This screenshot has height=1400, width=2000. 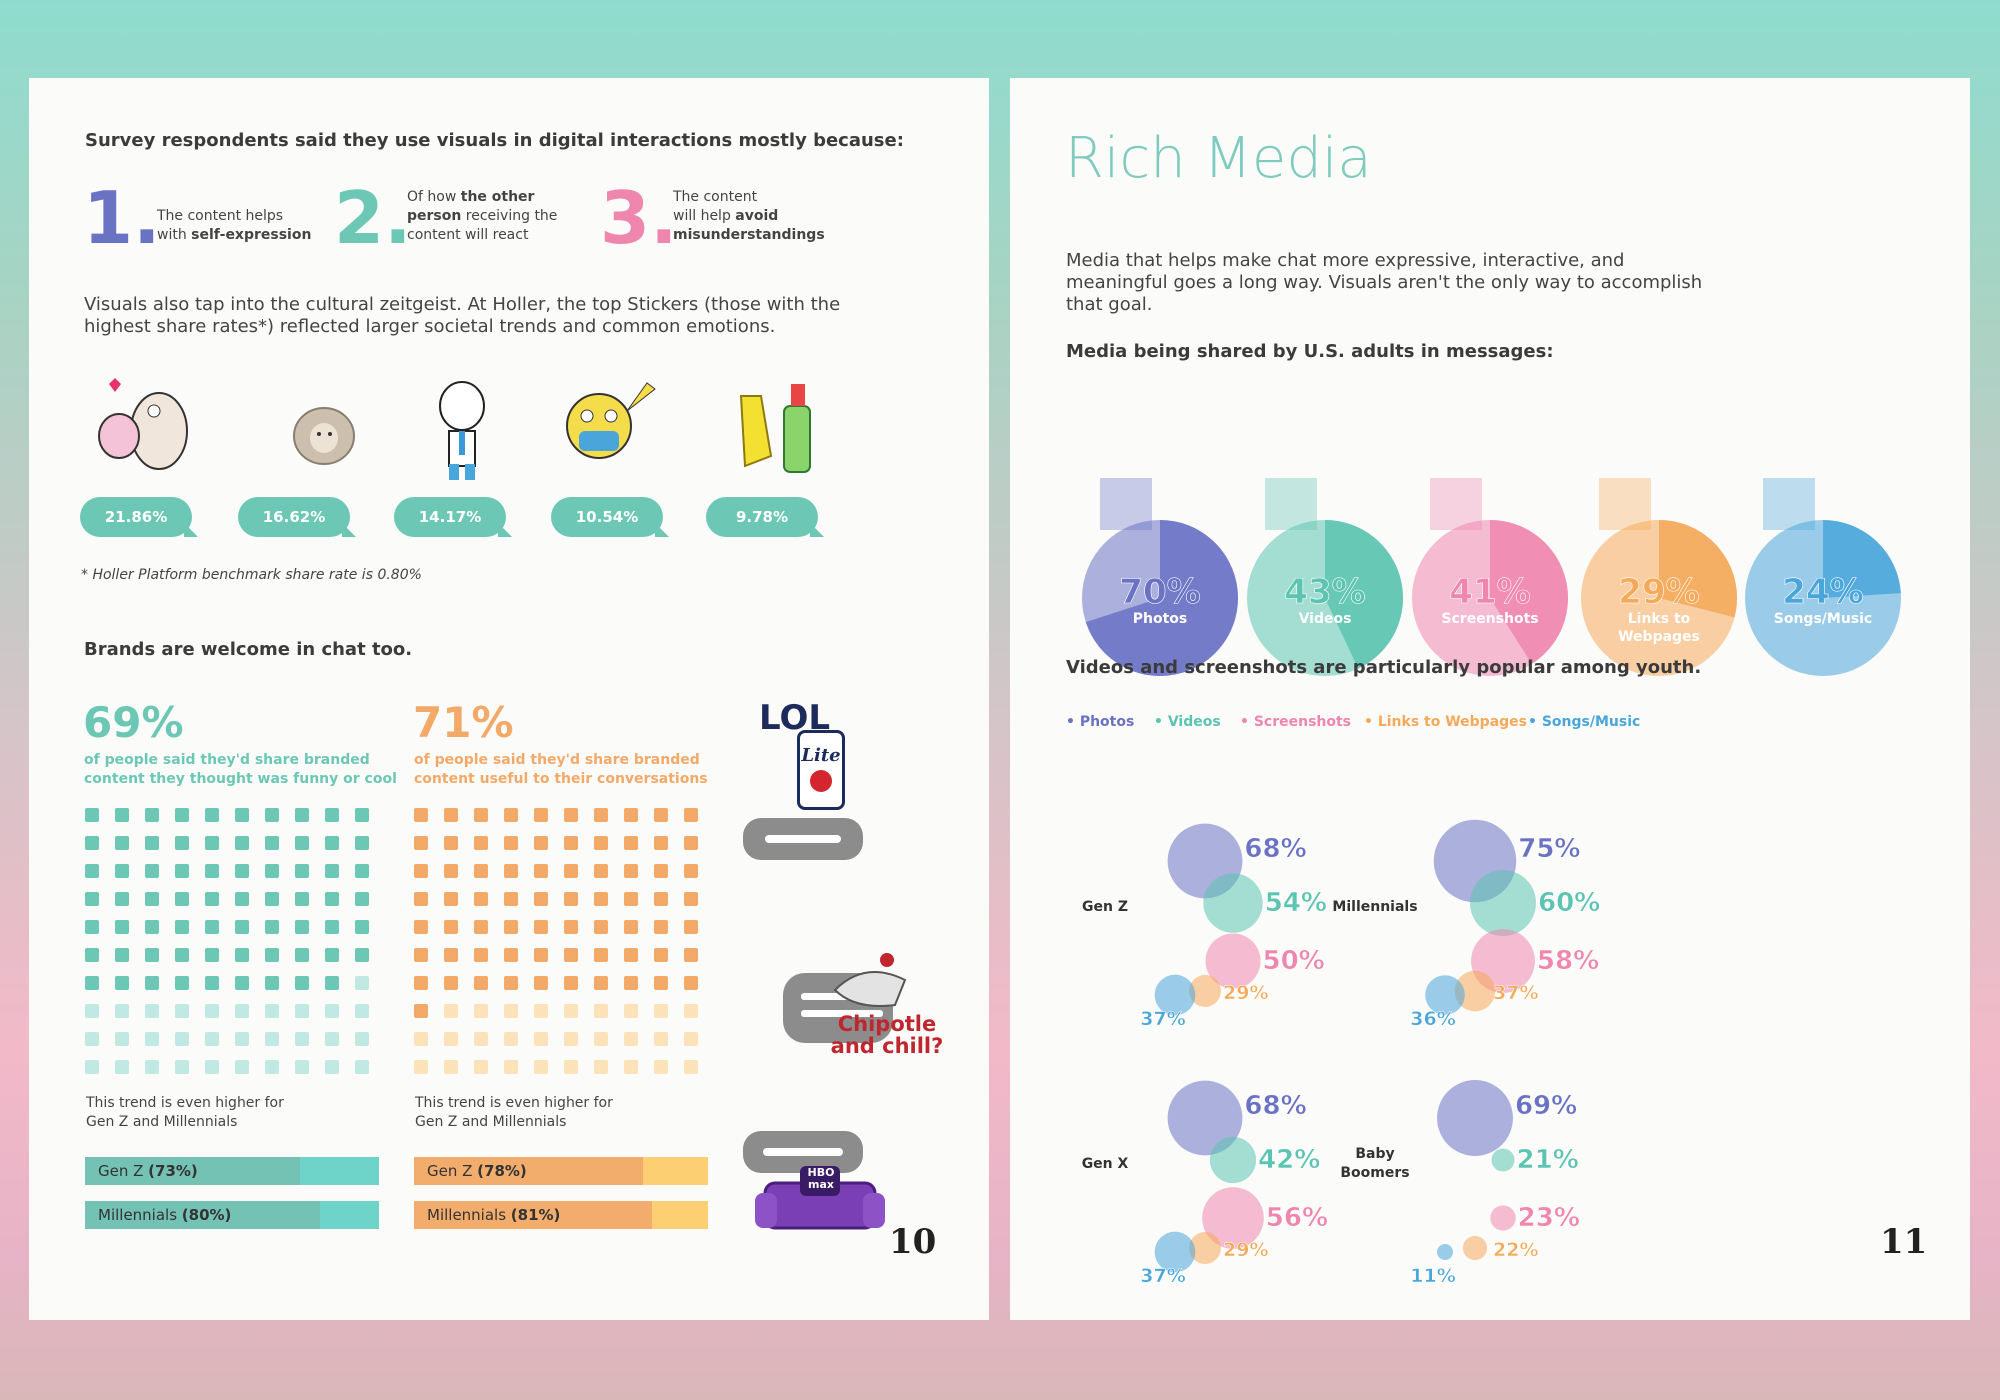 I want to click on bubble-value-label: 11%, so click(x=1432, y=1276).